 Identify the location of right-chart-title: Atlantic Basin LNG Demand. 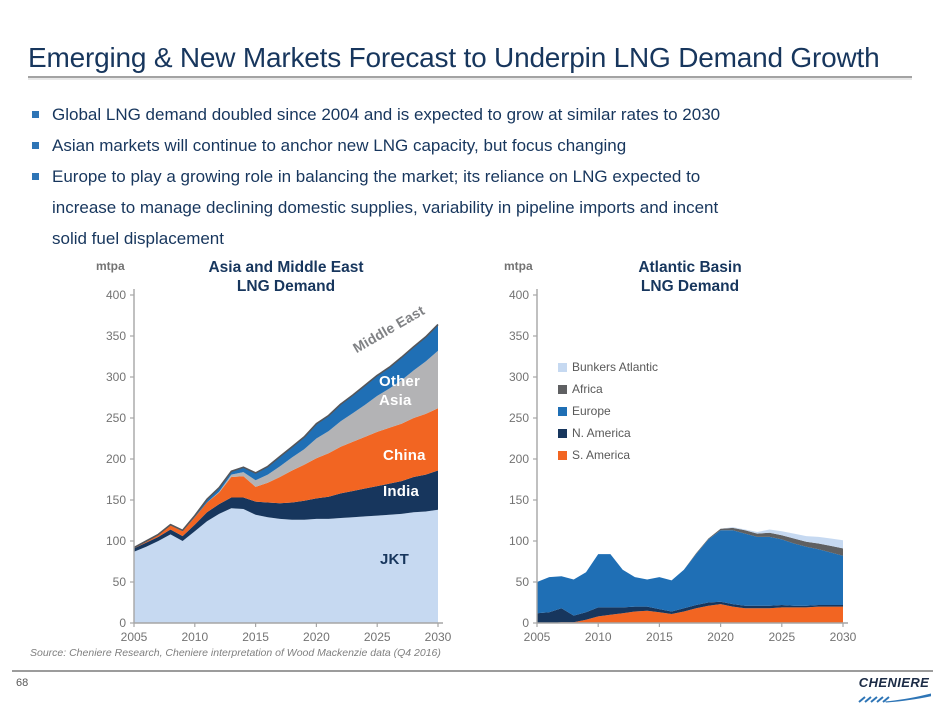
(690, 277).